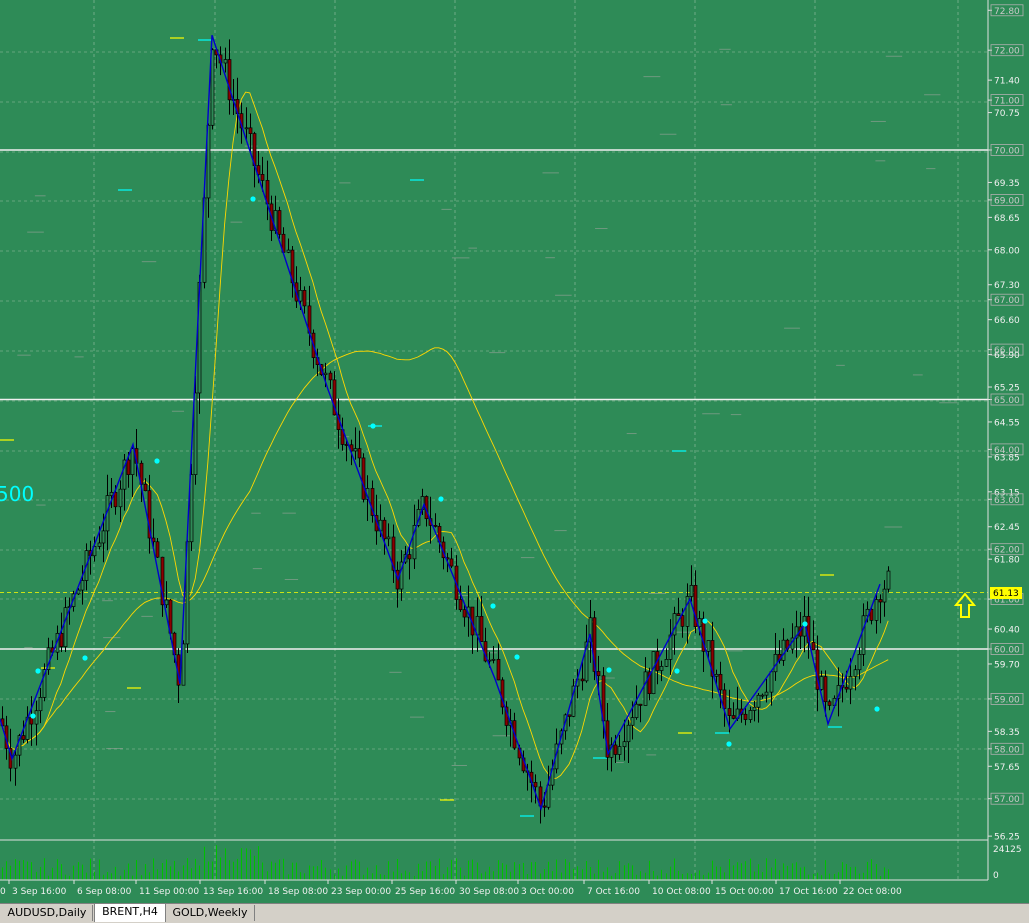  What do you see at coordinates (1007, 219) in the screenshot?
I see `price-label: 68.65` at bounding box center [1007, 219].